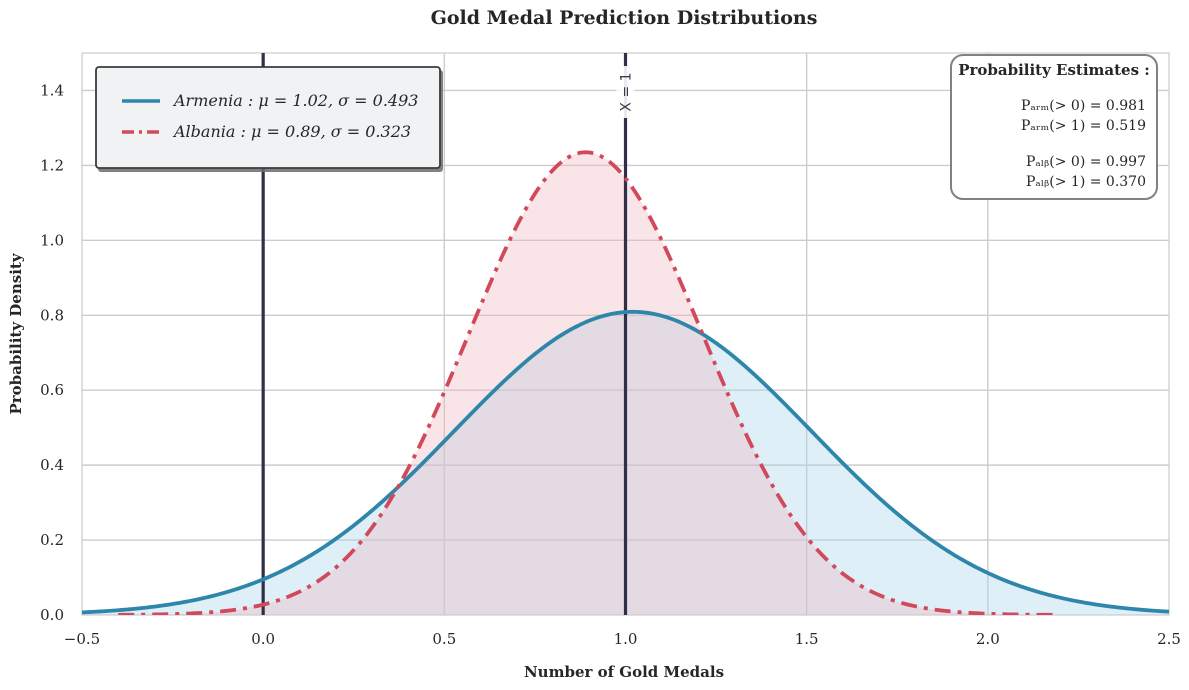 This screenshot has height=690, width=1189. What do you see at coordinates (16, 333) in the screenshot?
I see `y-axis-label: Probability Density` at bounding box center [16, 333].